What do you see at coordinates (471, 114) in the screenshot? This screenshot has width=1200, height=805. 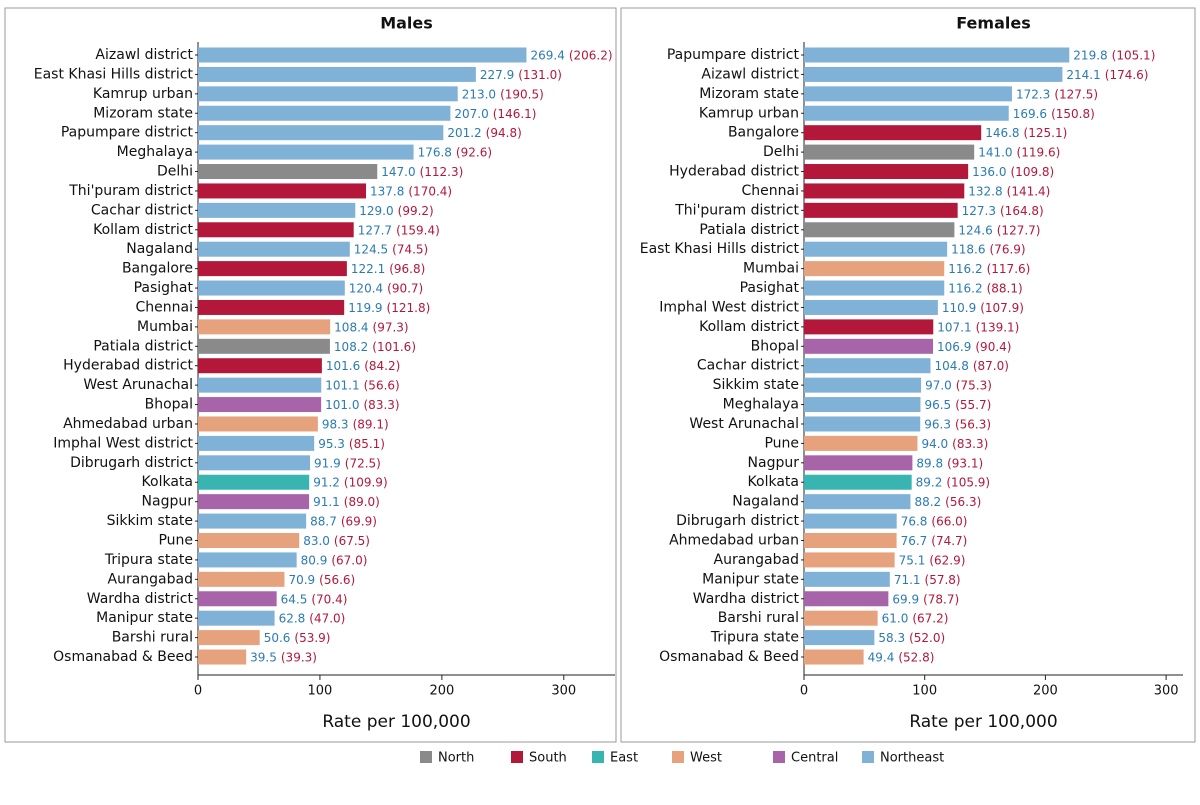 I see `value-label: 207.0` at bounding box center [471, 114].